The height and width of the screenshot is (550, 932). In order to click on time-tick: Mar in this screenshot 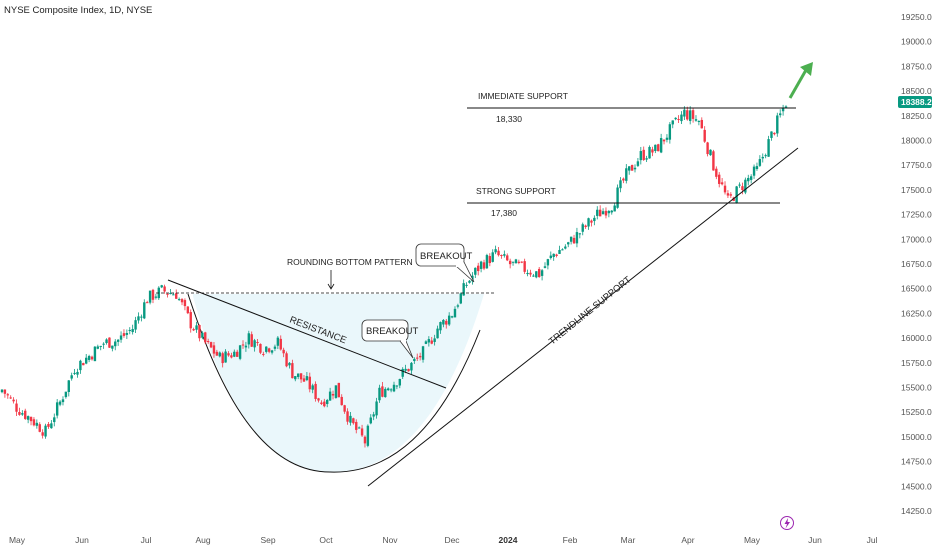, I will do `click(628, 540)`.